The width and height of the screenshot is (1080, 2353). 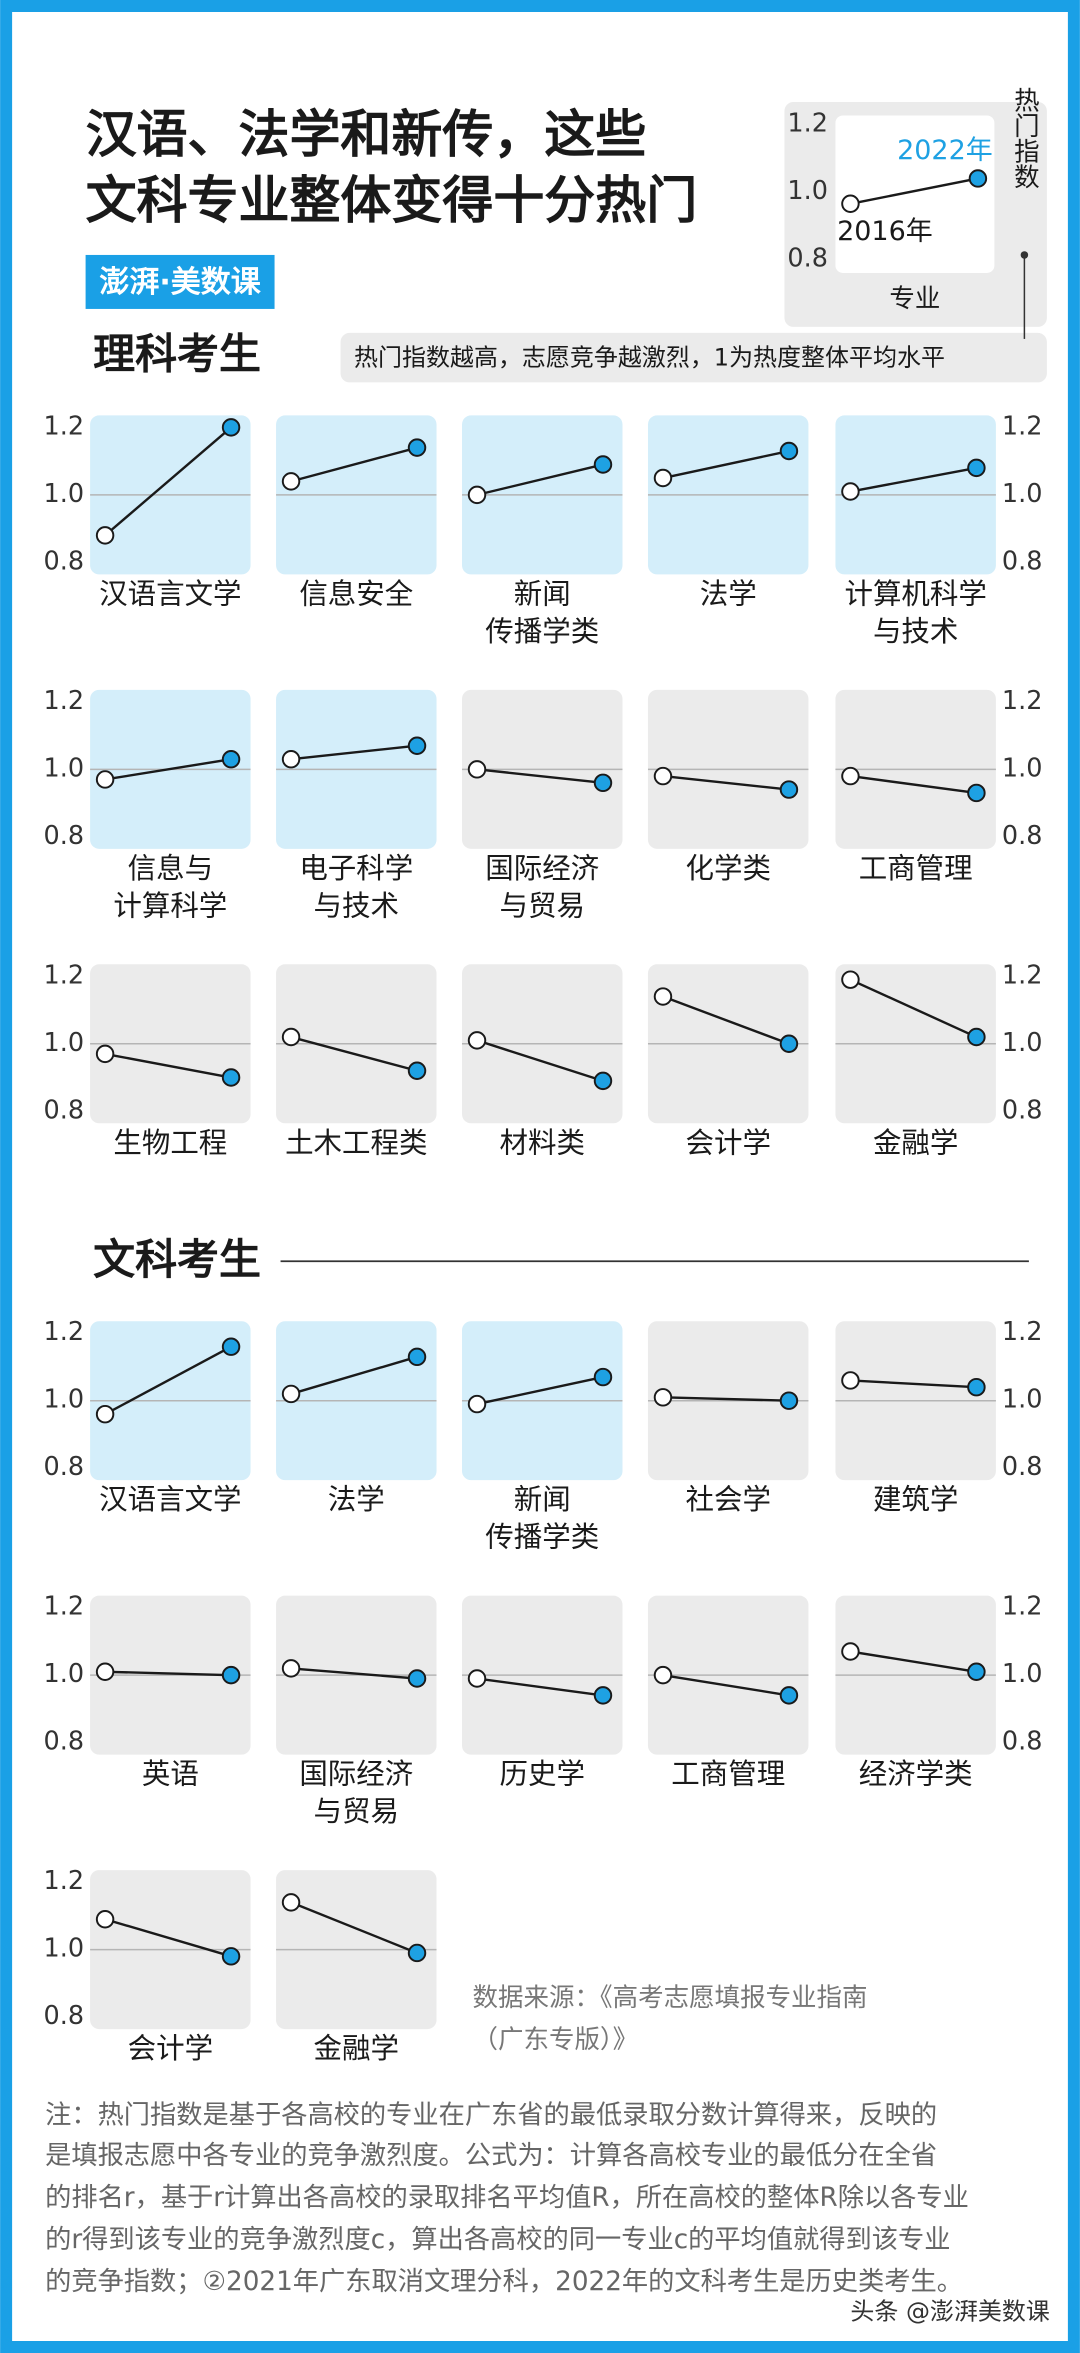 I want to click on category-label: 建筑学, so click(x=915, y=1499).